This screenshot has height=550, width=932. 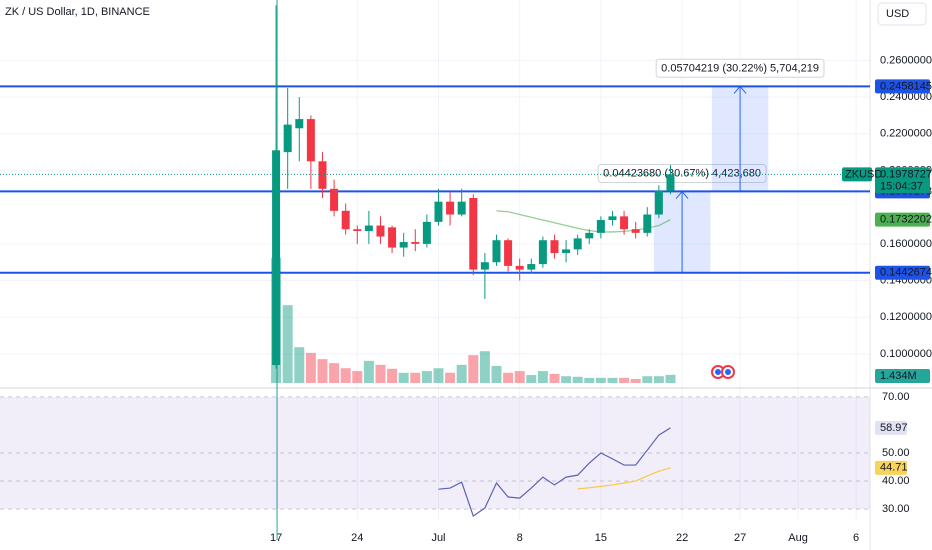 I want to click on symbol-label: ZKUSD, so click(x=863, y=174).